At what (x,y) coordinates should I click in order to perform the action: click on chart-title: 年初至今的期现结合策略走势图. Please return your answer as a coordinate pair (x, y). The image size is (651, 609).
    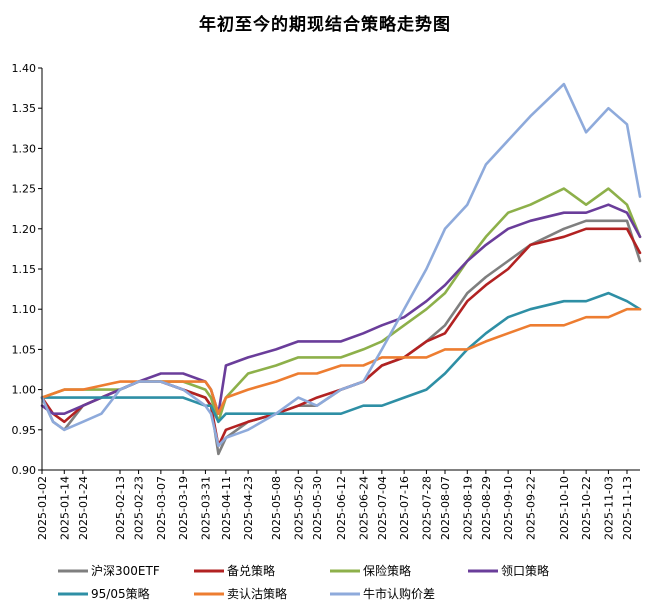
    Looking at the image, I should click on (325, 24).